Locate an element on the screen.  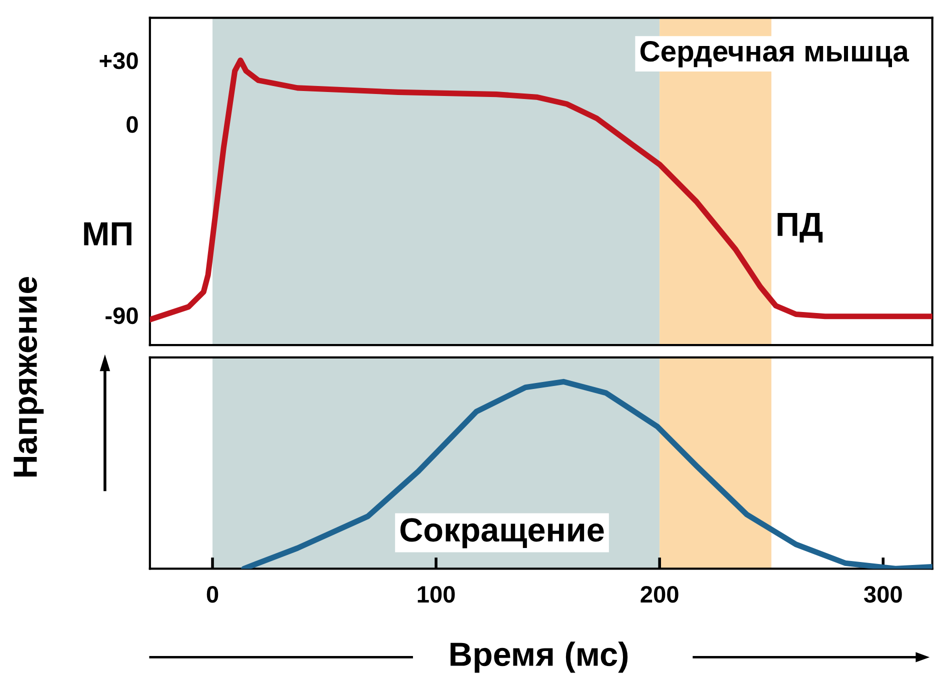
annotation: Сокращение is located at coordinates (502, 533).